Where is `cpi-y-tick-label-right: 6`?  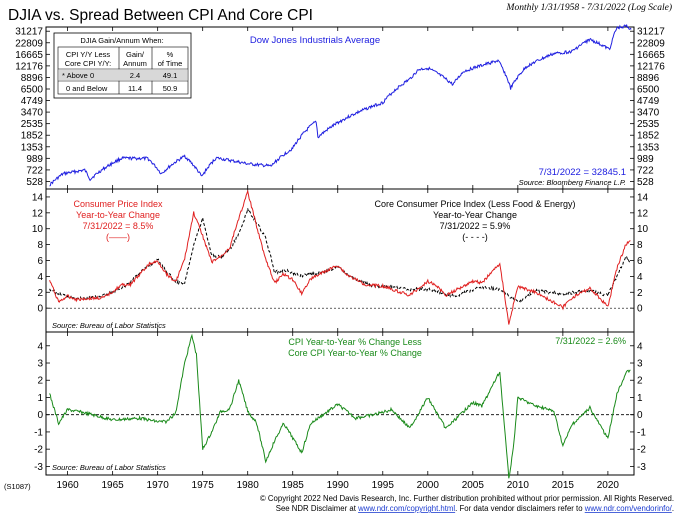 cpi-y-tick-label-right: 6 is located at coordinates (640, 261).